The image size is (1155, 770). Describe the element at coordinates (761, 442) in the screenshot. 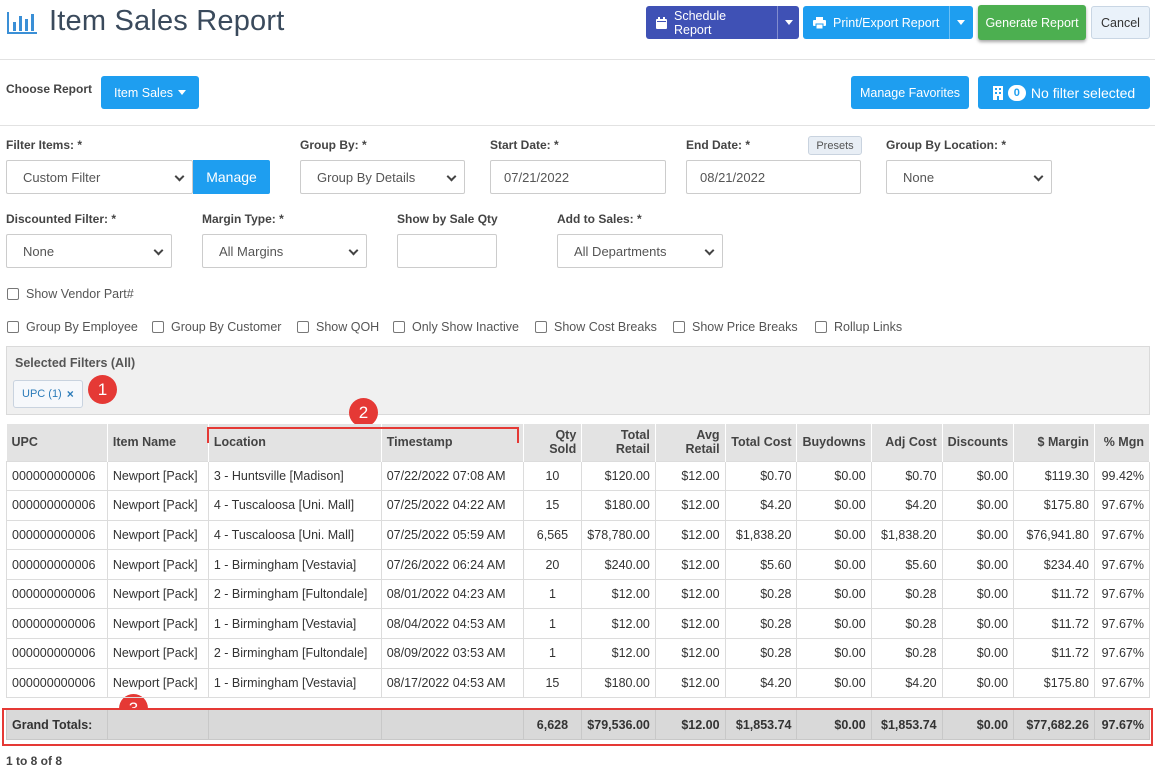

I see `column-header-total-cost: Total Cost` at that location.